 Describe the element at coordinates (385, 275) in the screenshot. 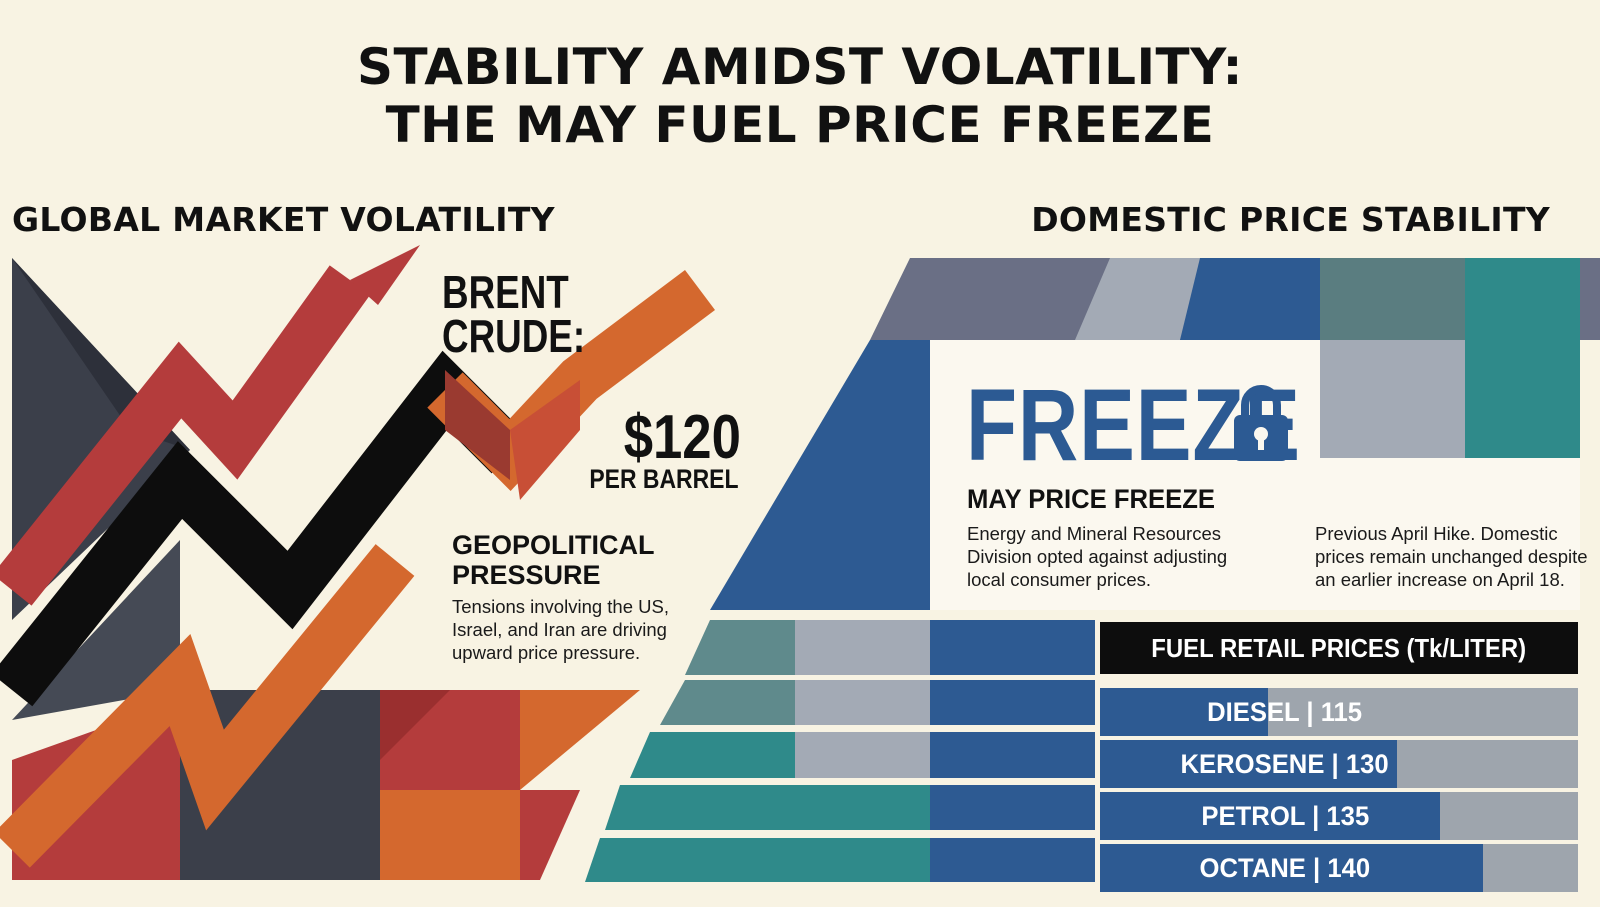

I see `red-zigzag-arrowhead` at that location.